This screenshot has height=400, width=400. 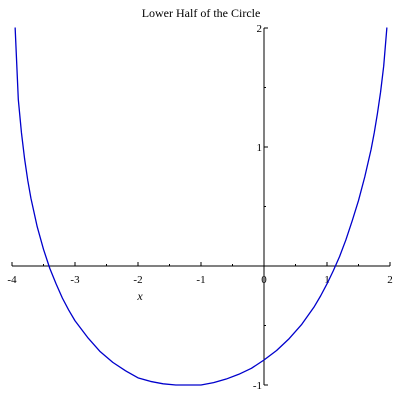 I want to click on x-axis-ticks: -4 -3 -2 -1 0 1 2, so click(x=200, y=274).